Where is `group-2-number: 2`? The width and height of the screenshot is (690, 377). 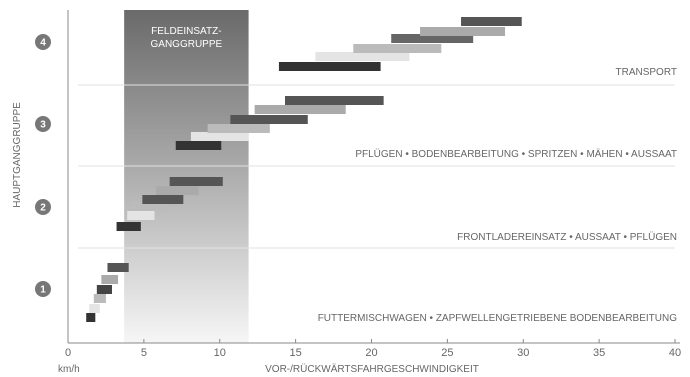
group-2-number: 2 is located at coordinates (43, 208).